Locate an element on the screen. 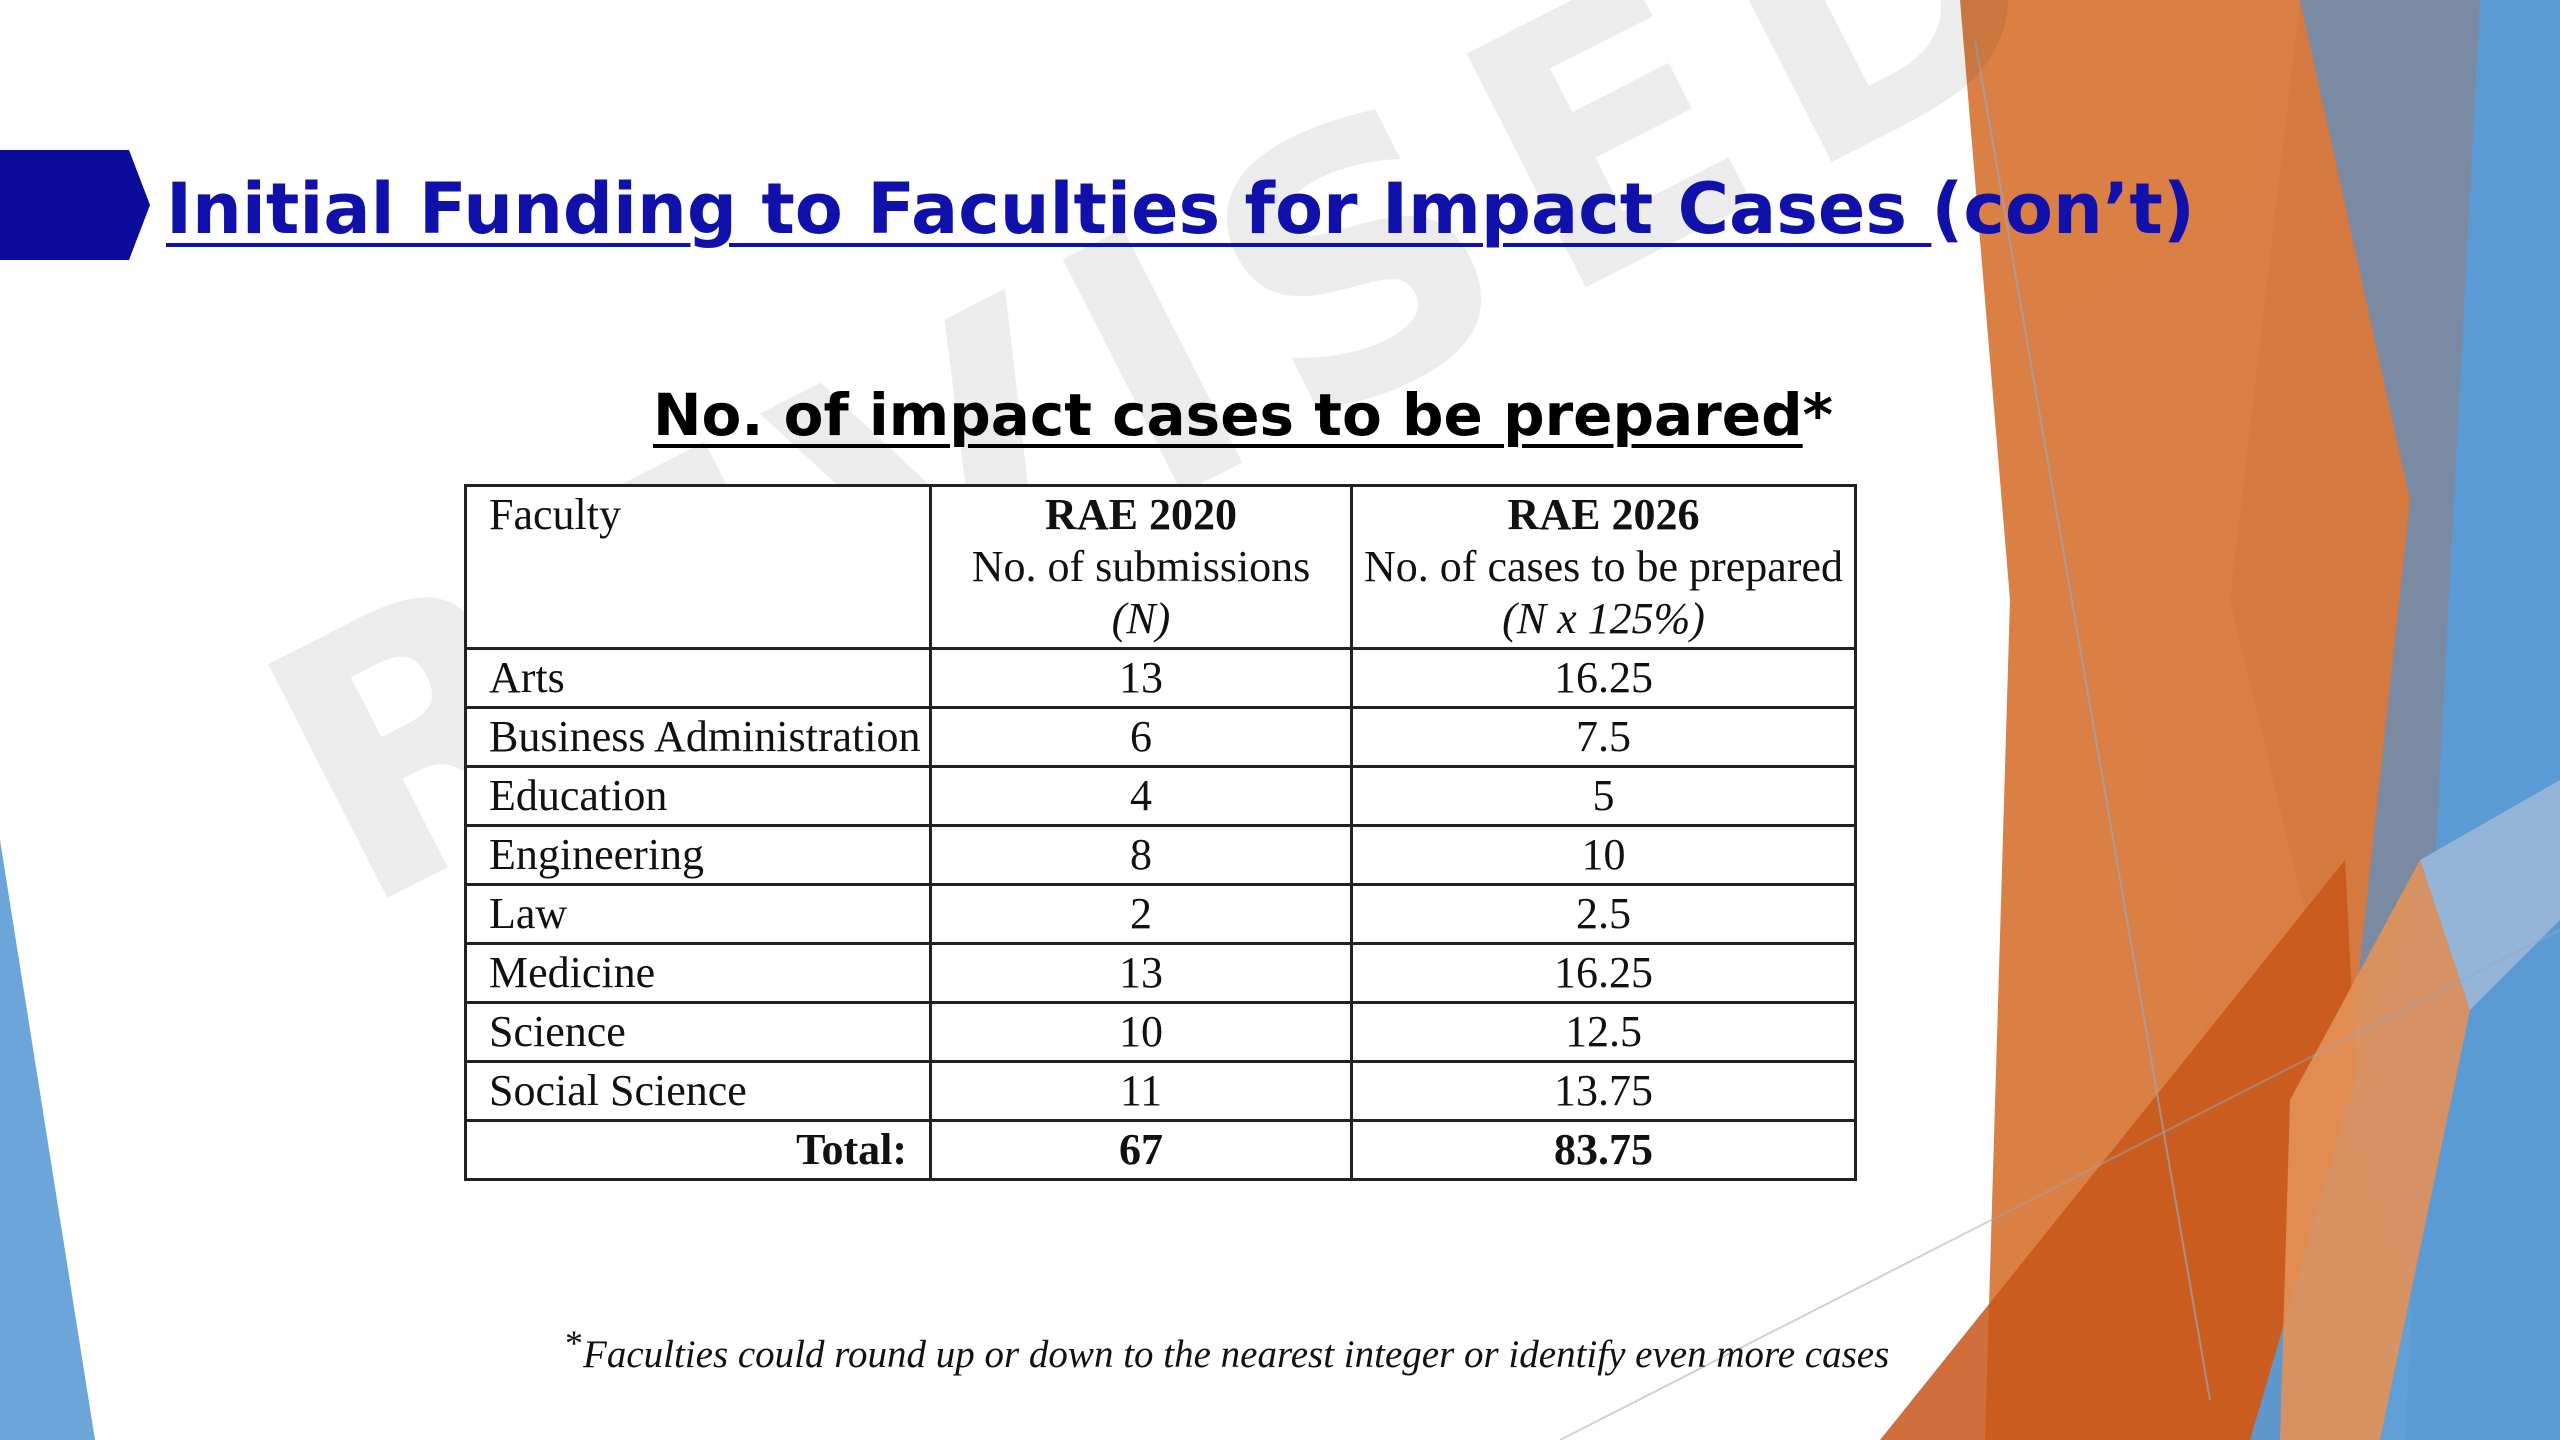  cell-faculty: Law is located at coordinates (698, 914).